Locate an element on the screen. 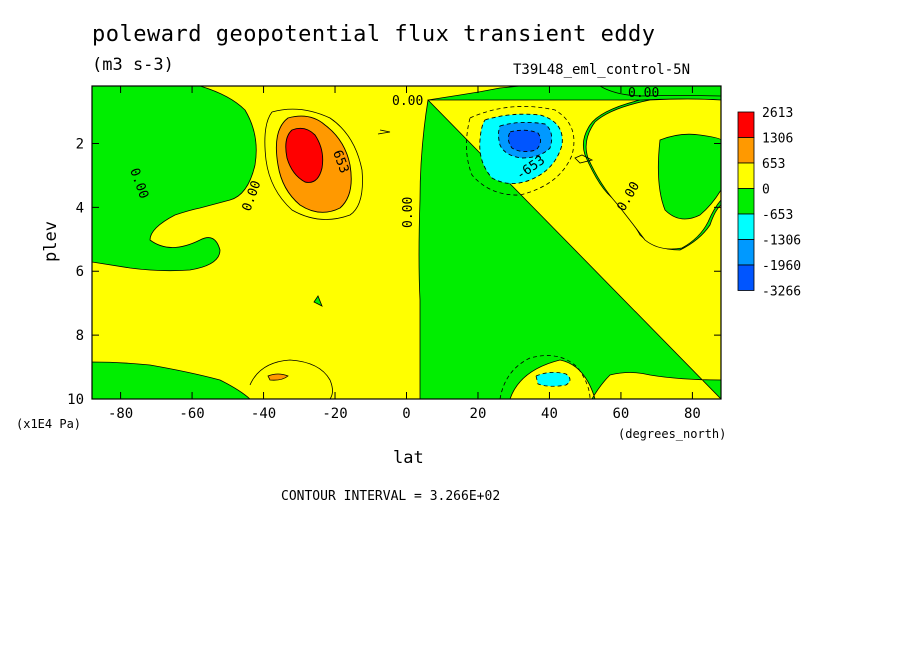  x-tick-label: -80 is located at coordinates (120, 414).